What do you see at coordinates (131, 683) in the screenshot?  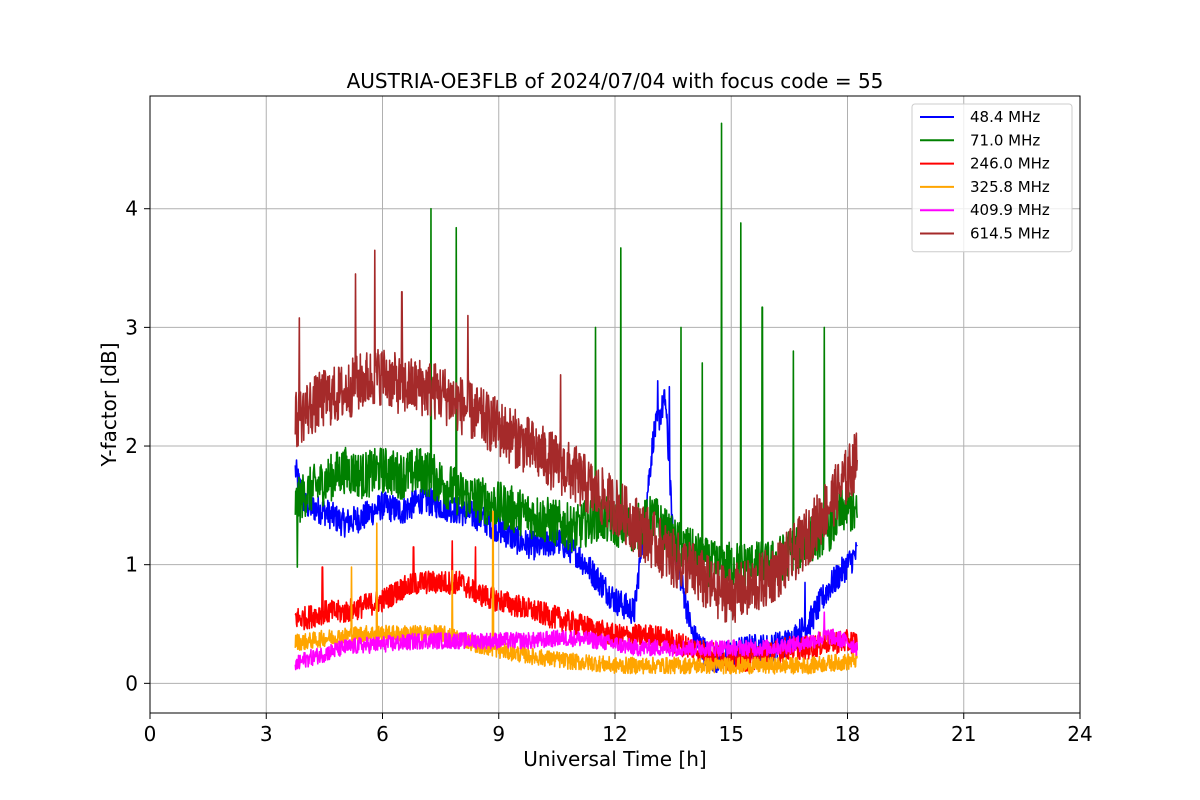 I see `y-tick-label: 0` at bounding box center [131, 683].